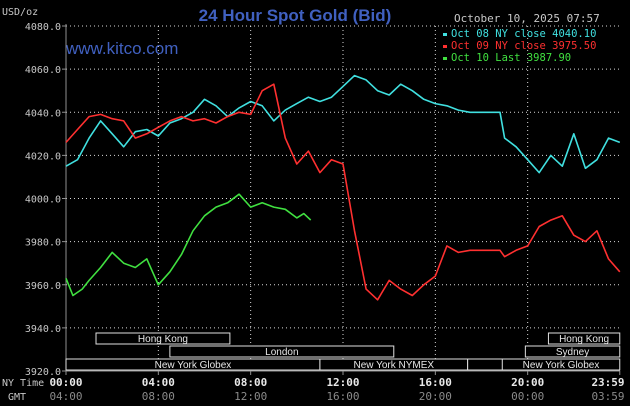 This screenshot has width=630, height=406. I want to click on x-tick-label-gmt: 12:00, so click(250, 396).